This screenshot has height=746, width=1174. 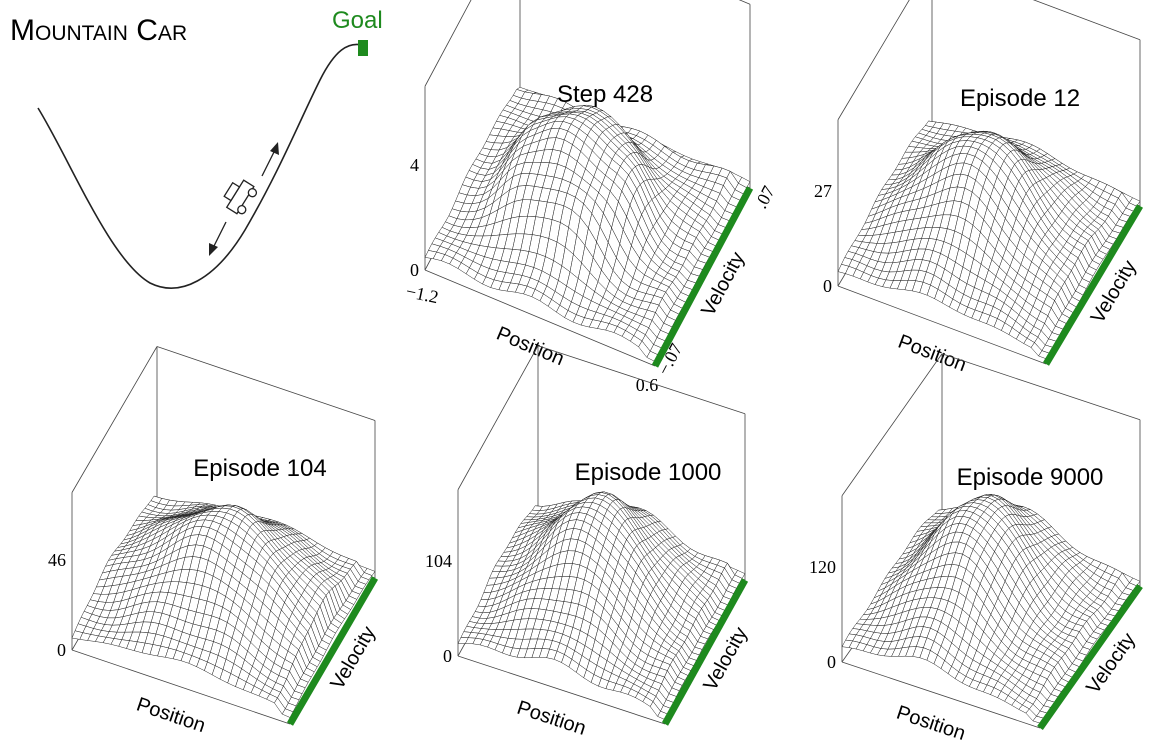 What do you see at coordinates (1020, 98) in the screenshot?
I see `panel-title: Episode 12` at bounding box center [1020, 98].